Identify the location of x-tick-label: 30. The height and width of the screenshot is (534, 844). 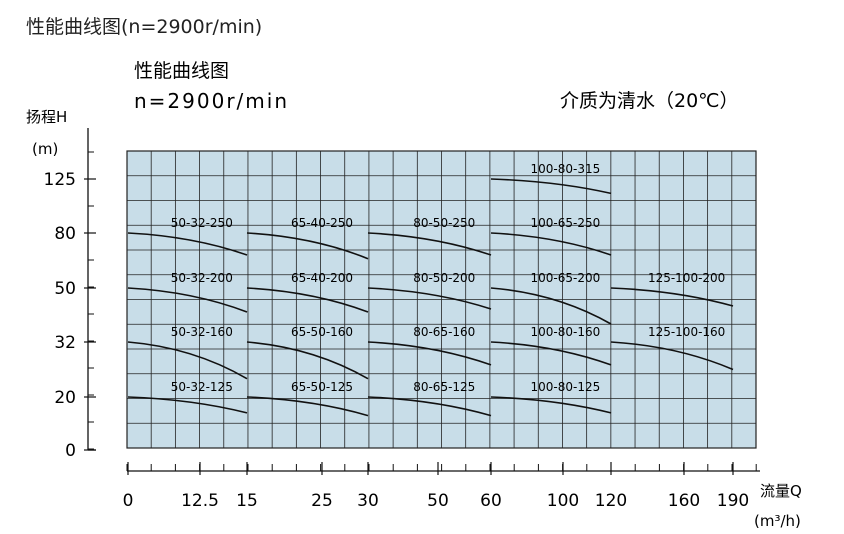
(368, 501).